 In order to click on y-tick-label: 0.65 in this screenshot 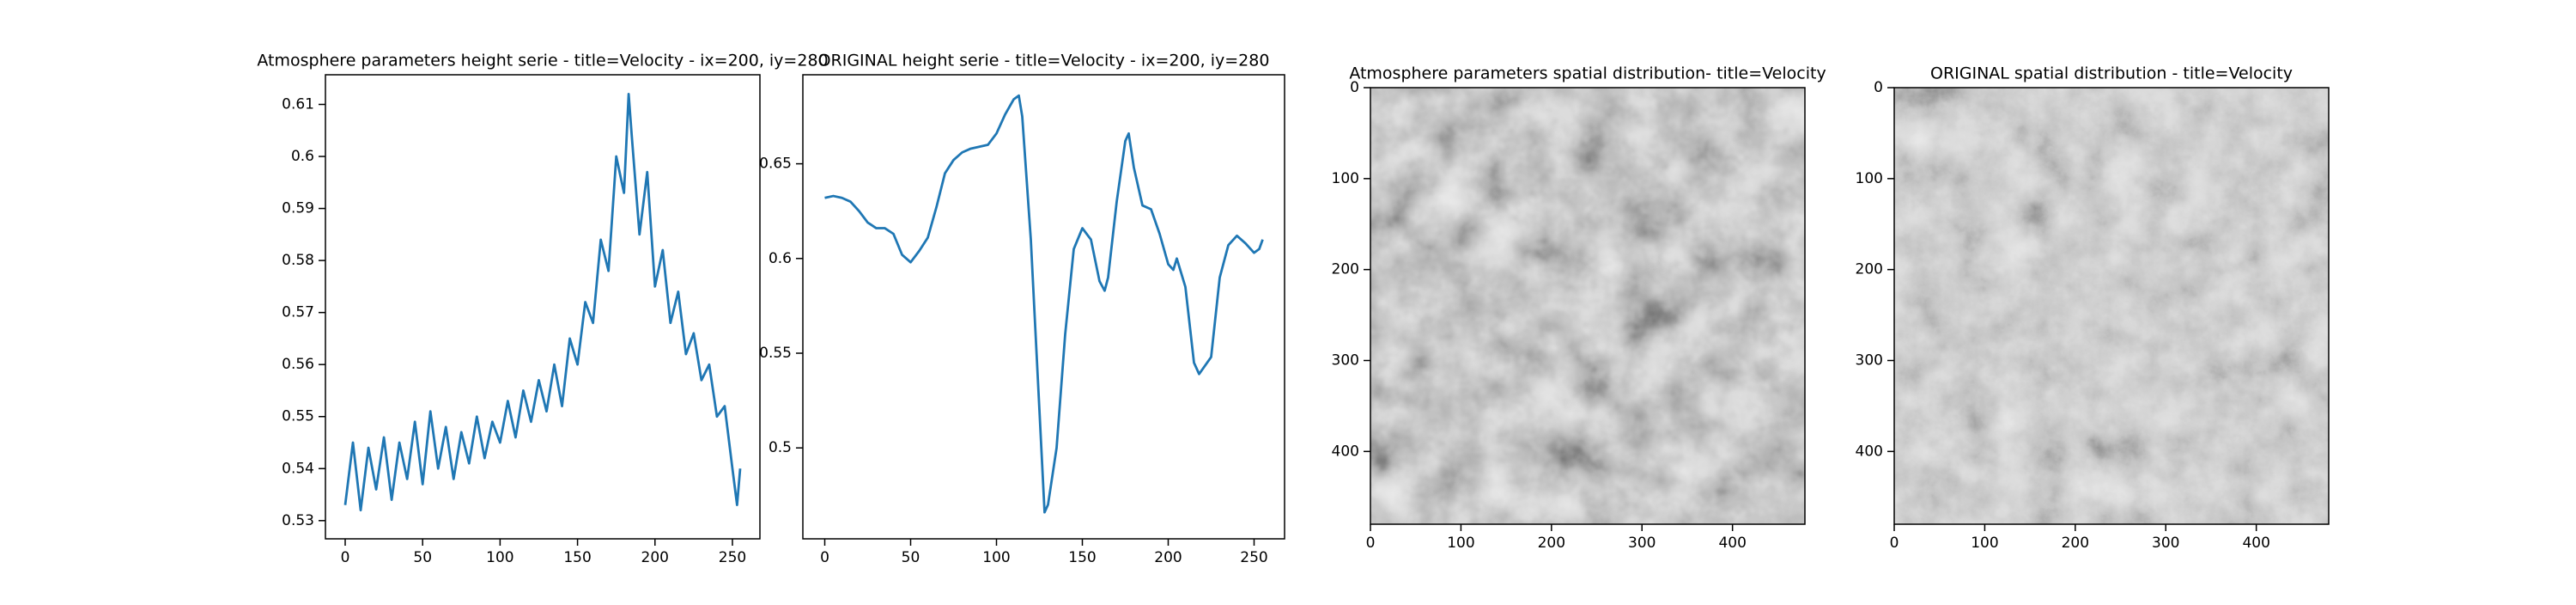, I will do `click(775, 164)`.